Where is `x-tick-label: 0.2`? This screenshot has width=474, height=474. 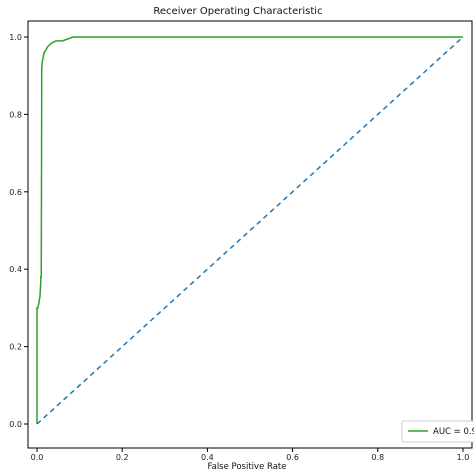
x-tick-label: 0.2 is located at coordinates (122, 457).